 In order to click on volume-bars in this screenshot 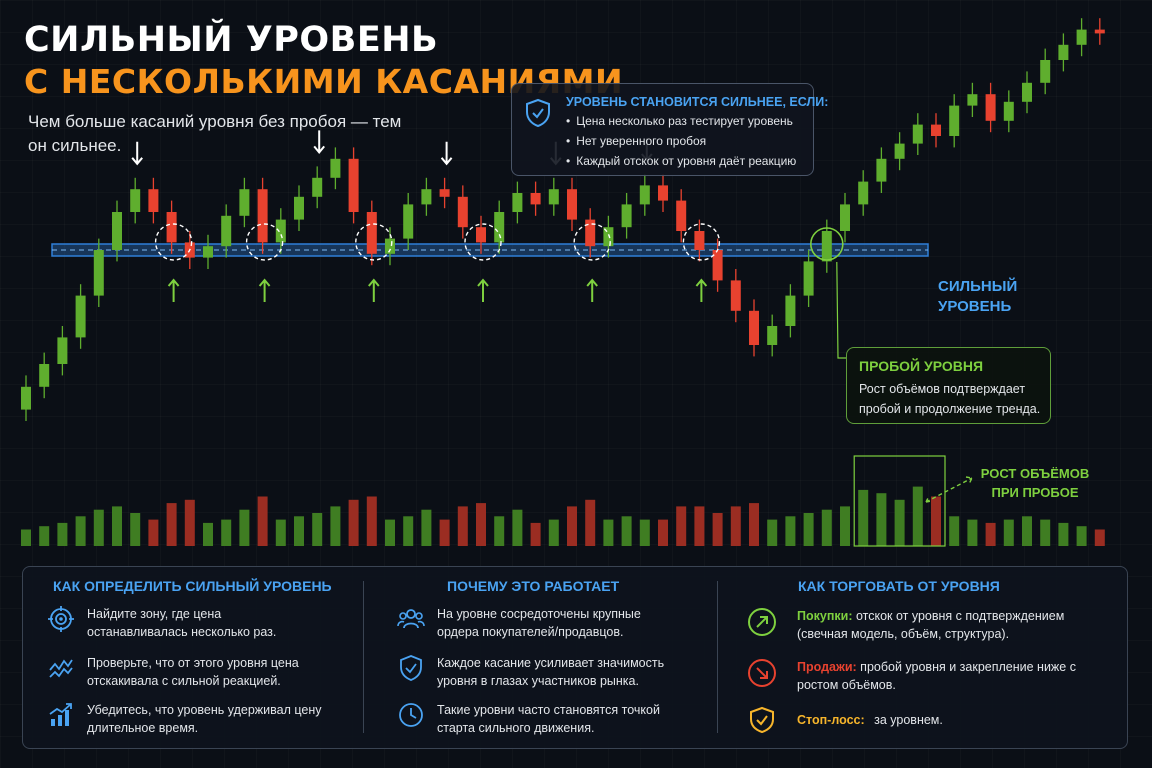, I will do `click(563, 501)`.